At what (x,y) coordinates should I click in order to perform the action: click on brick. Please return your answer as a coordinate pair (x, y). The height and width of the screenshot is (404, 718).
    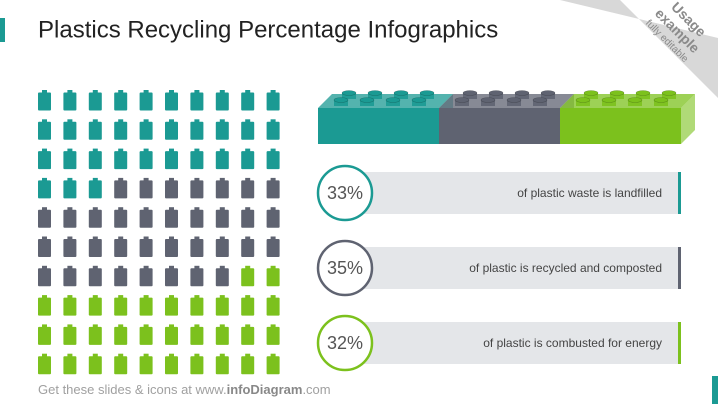
    Looking at the image, I should click on (506, 117).